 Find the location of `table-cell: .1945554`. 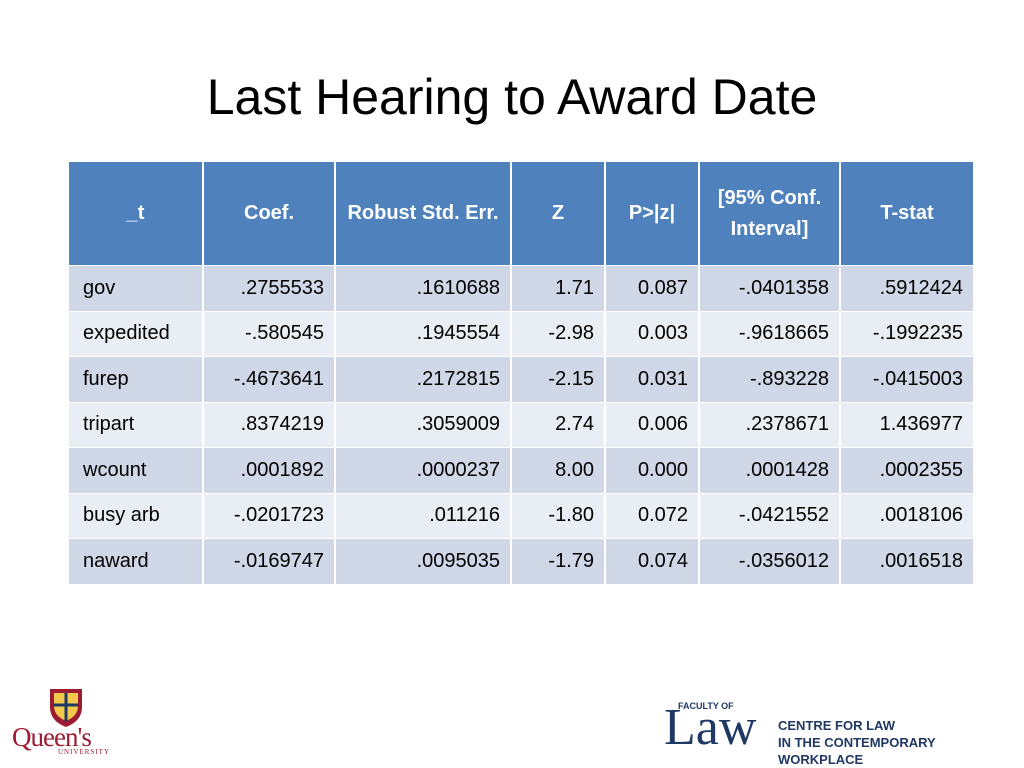

table-cell: .1945554 is located at coordinates (423, 333).